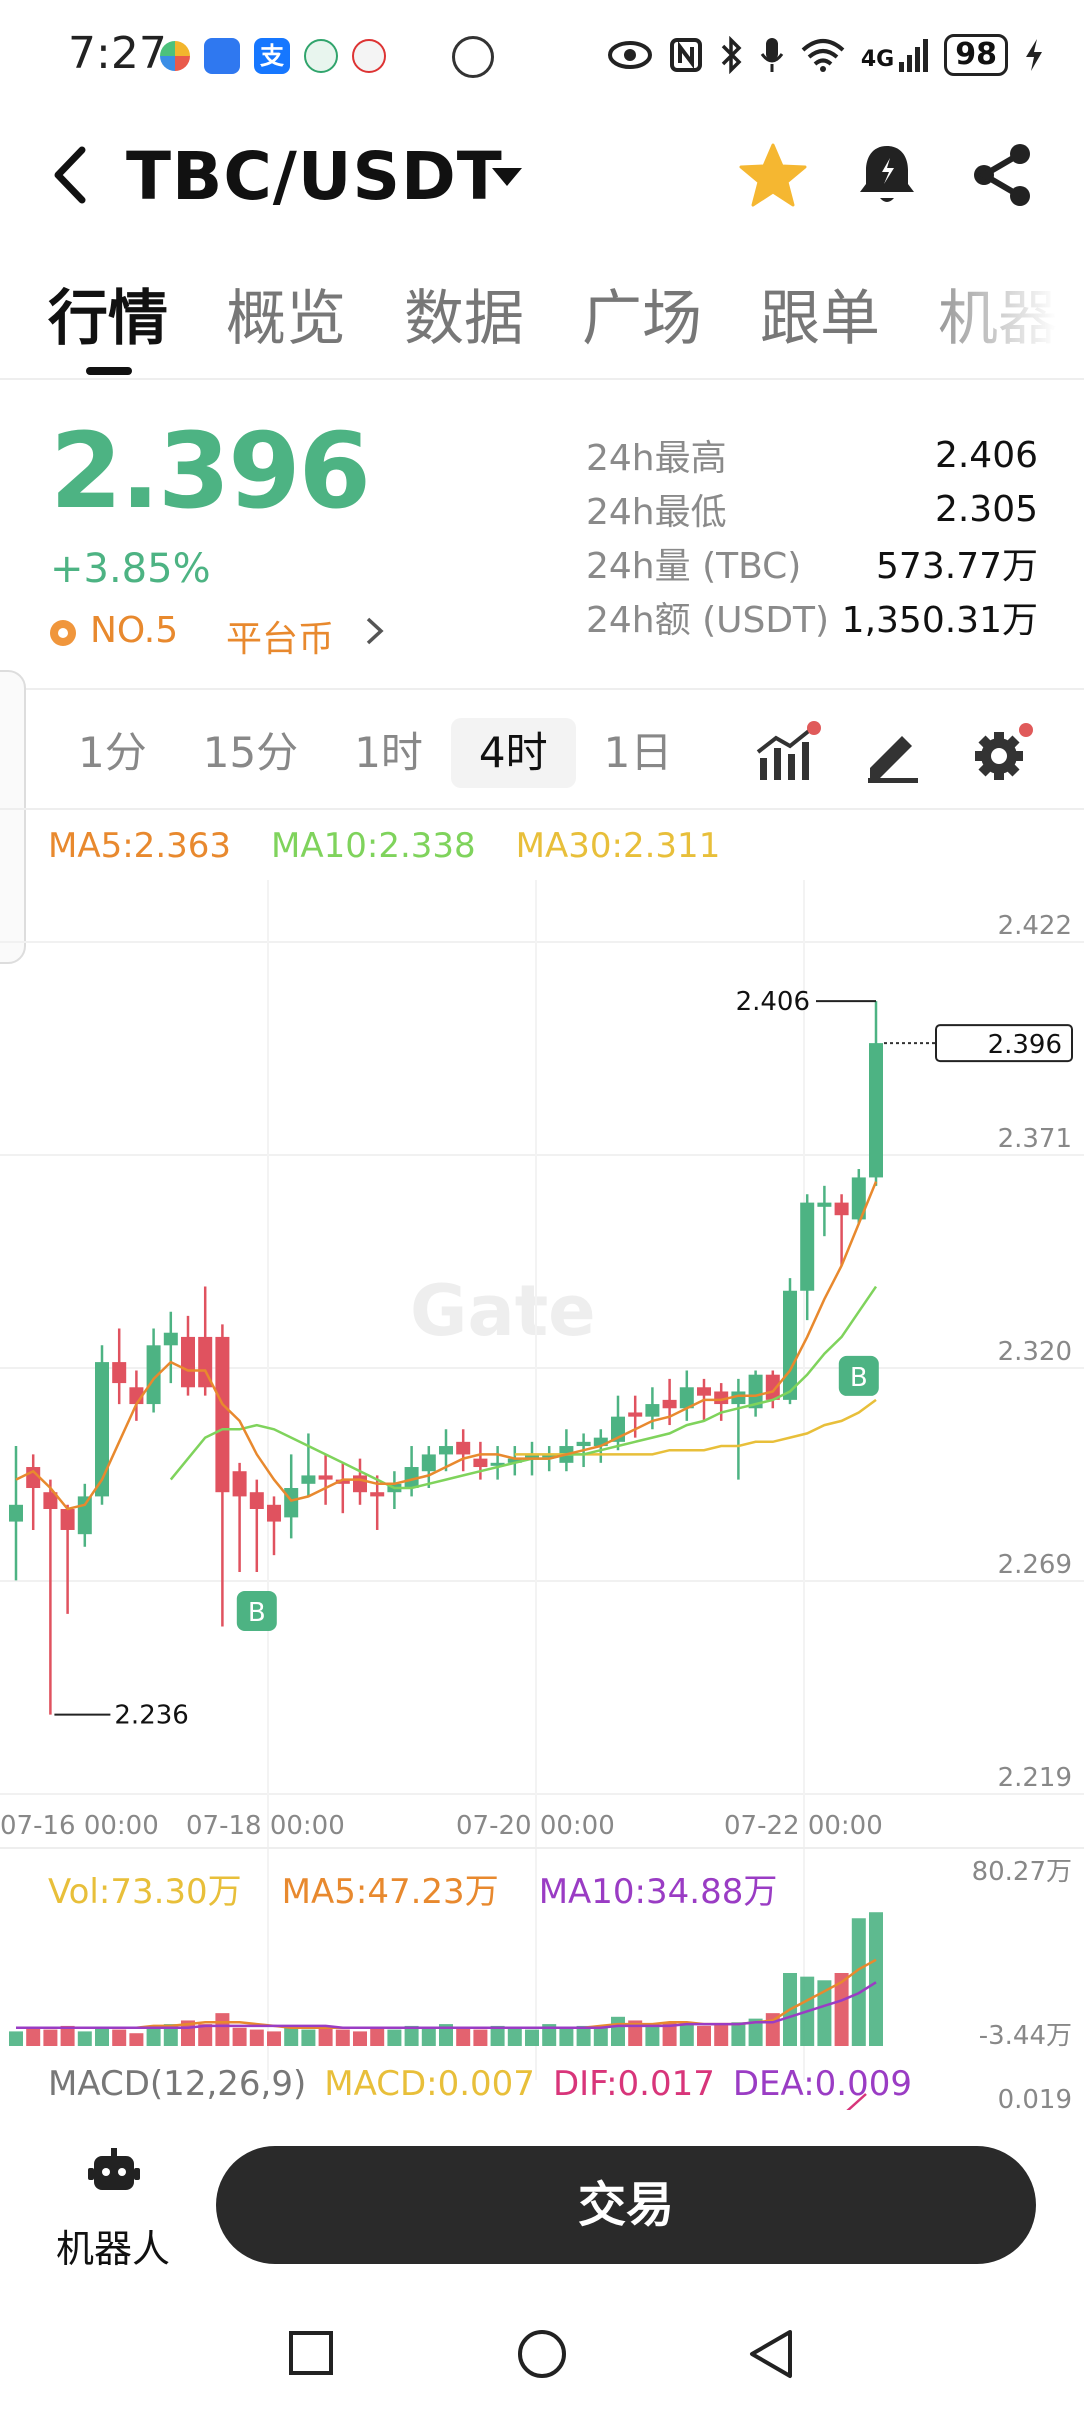  I want to click on robot-icon, so click(114, 2172).